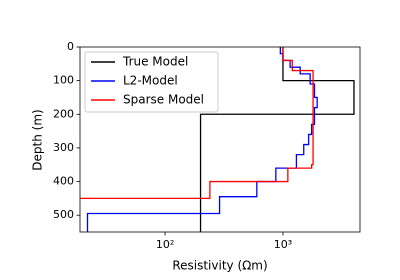 This screenshot has height=280, width=400. Describe the element at coordinates (283, 244) in the screenshot. I see `x-tick-label: 10³` at that location.